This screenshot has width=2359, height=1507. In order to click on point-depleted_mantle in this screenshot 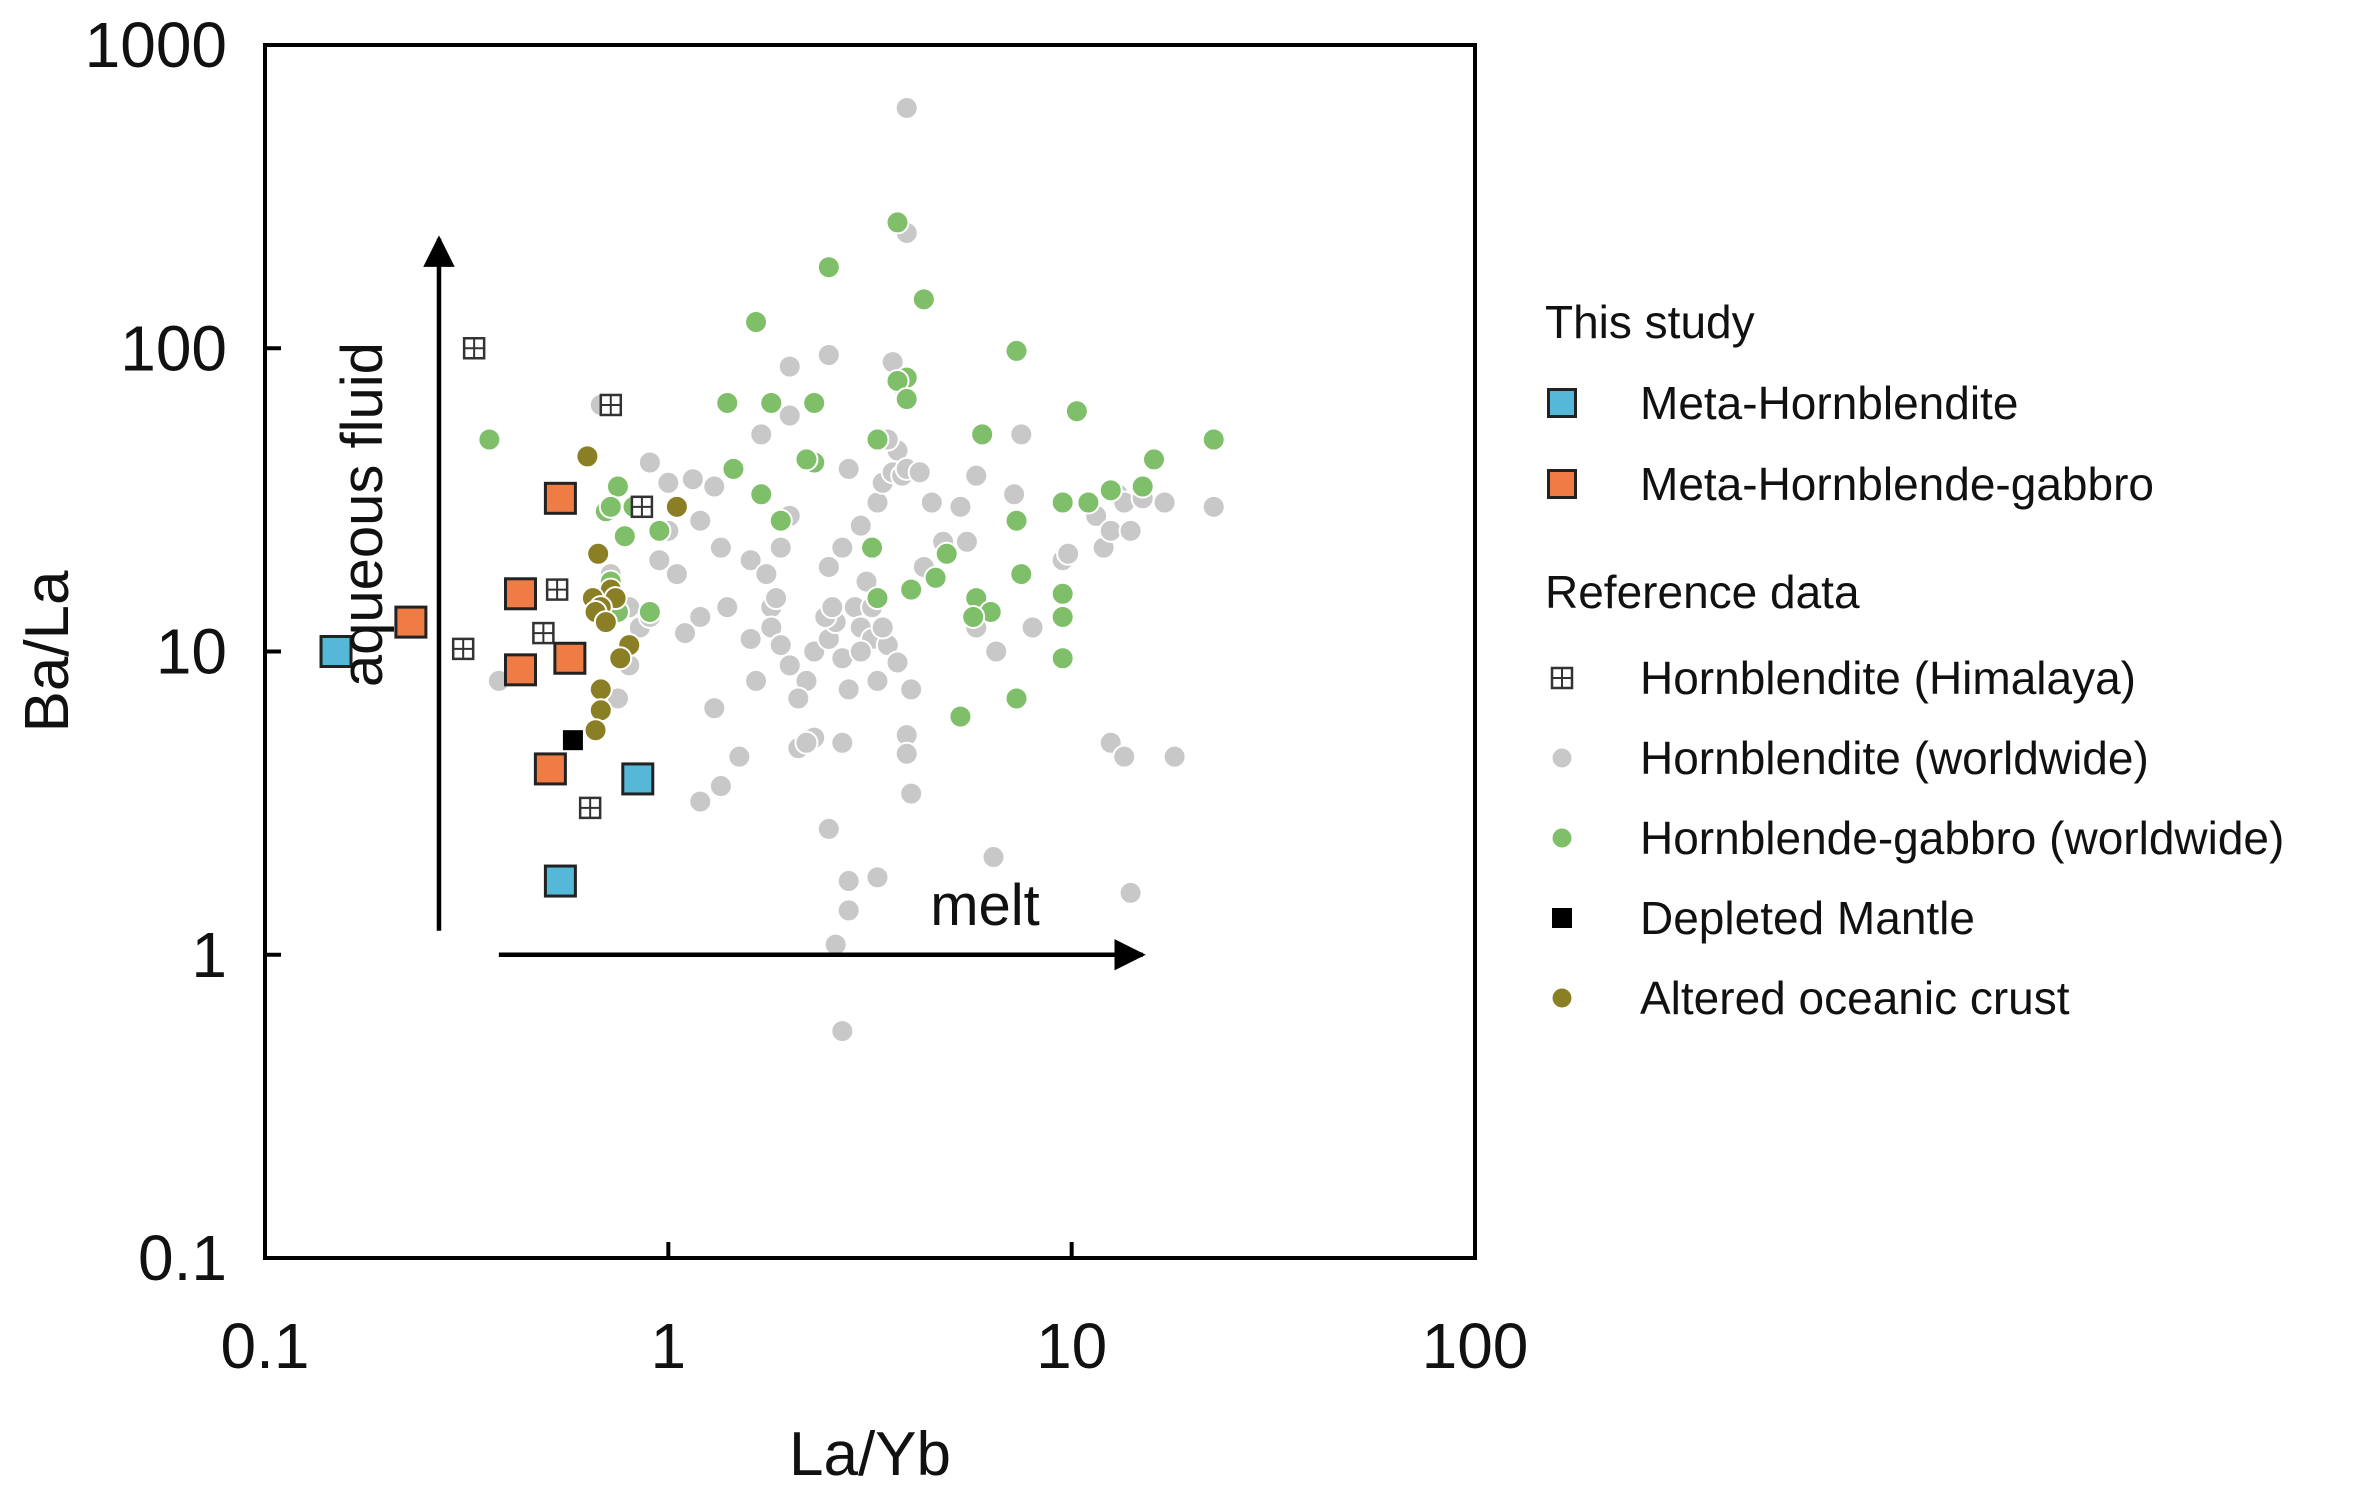, I will do `click(572, 740)`.